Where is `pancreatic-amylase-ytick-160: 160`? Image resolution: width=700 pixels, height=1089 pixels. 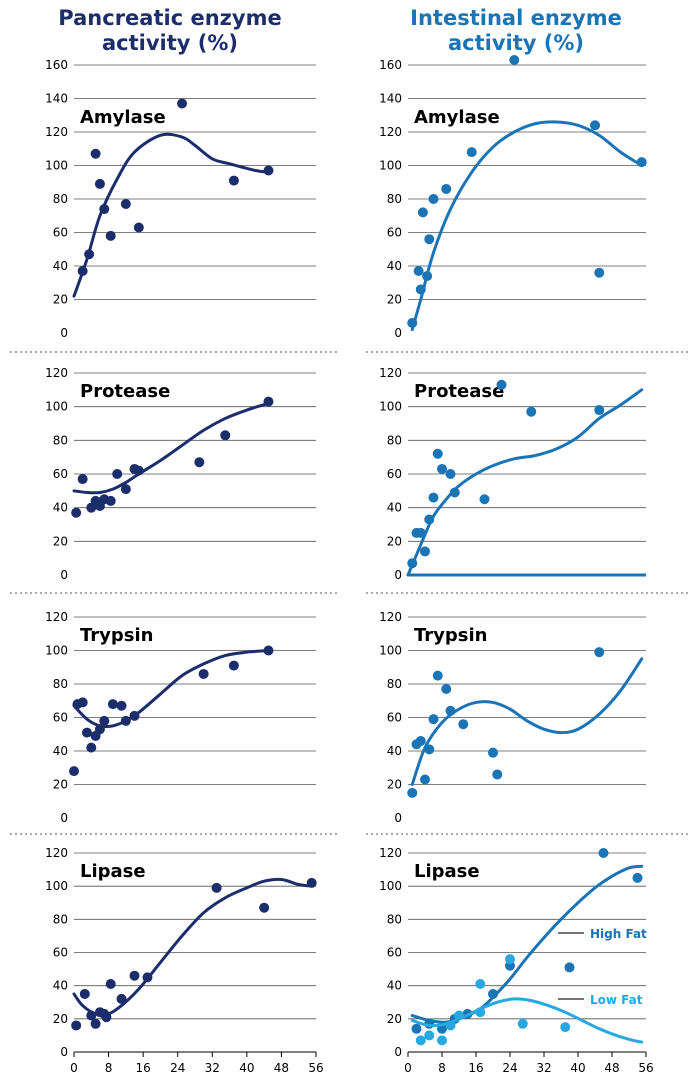 pancreatic-amylase-ytick-160: 160 is located at coordinates (56, 65).